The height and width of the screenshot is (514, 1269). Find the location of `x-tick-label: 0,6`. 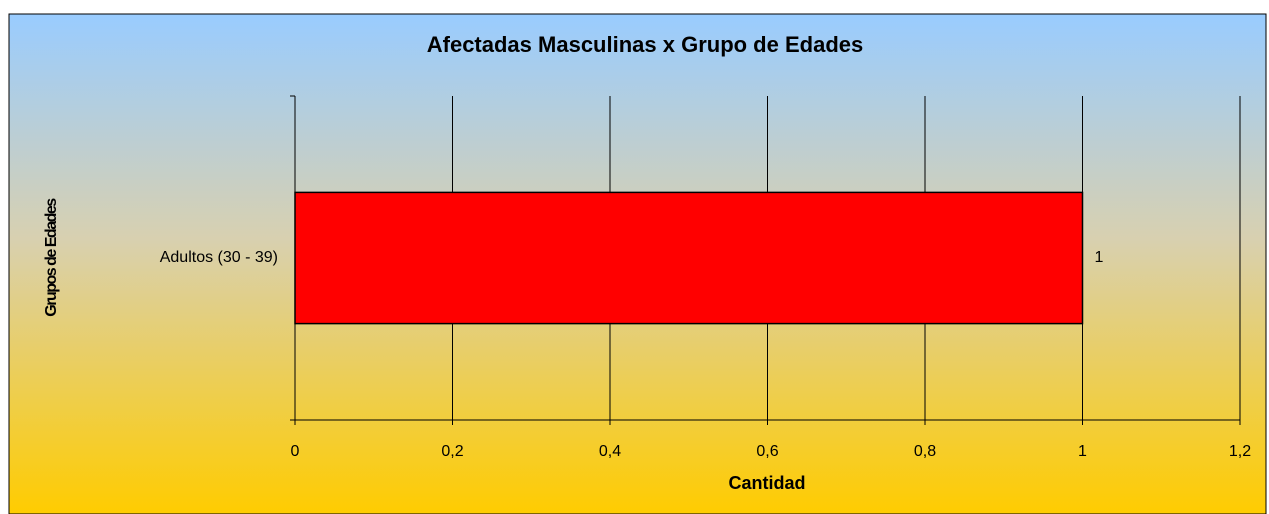

x-tick-label: 0,6 is located at coordinates (767, 451).